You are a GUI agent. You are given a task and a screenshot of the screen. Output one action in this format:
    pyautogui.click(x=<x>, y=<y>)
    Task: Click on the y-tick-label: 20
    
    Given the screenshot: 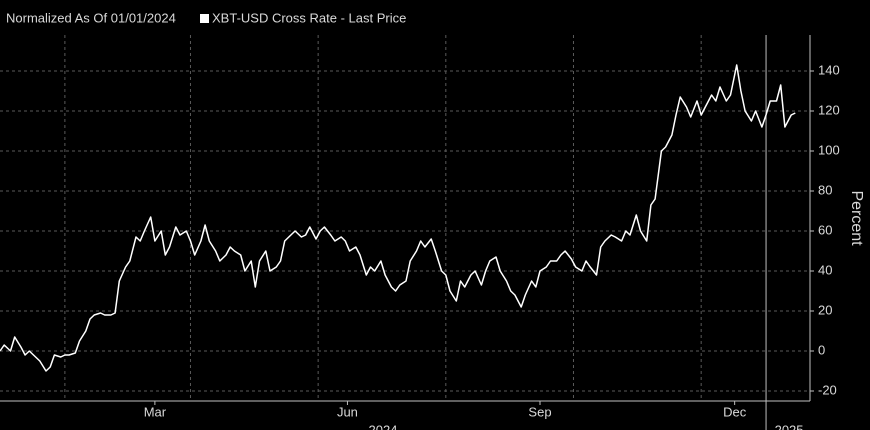 What is the action you would take?
    pyautogui.click(x=825, y=309)
    